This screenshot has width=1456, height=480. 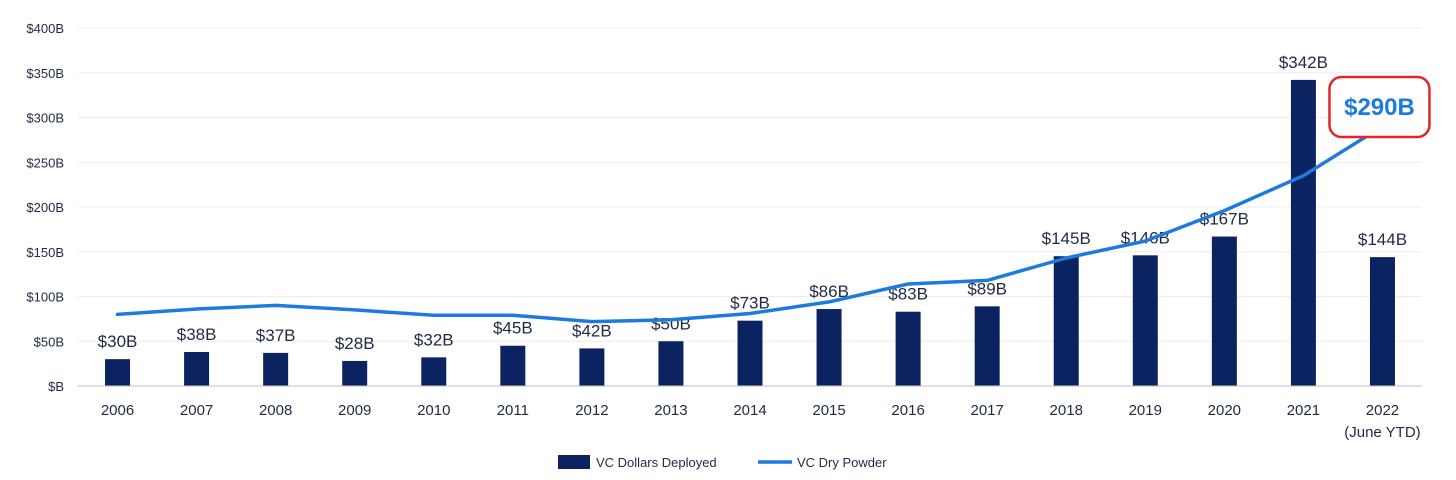 I want to click on bar-2017, so click(x=987, y=346).